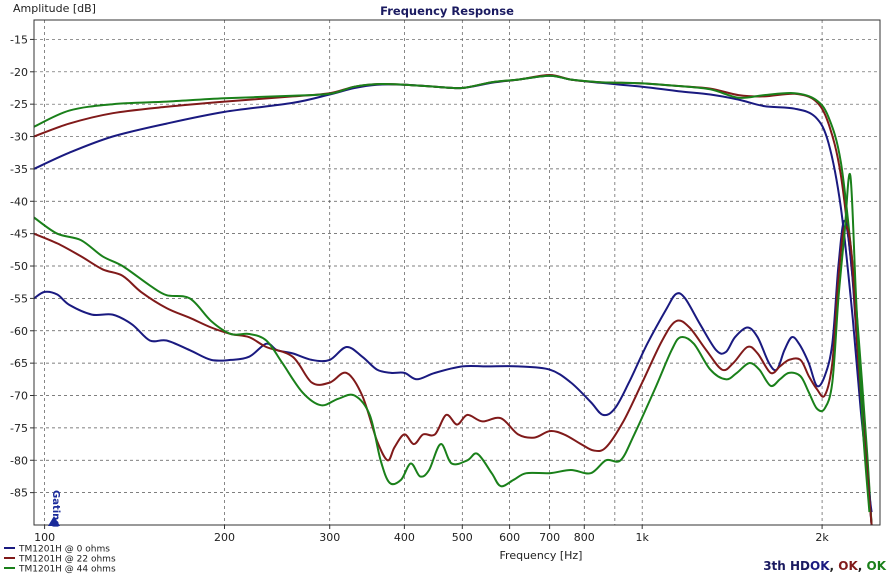 The image size is (892, 574). Describe the element at coordinates (224, 537) in the screenshot. I see `x-tick-label: 200` at that location.